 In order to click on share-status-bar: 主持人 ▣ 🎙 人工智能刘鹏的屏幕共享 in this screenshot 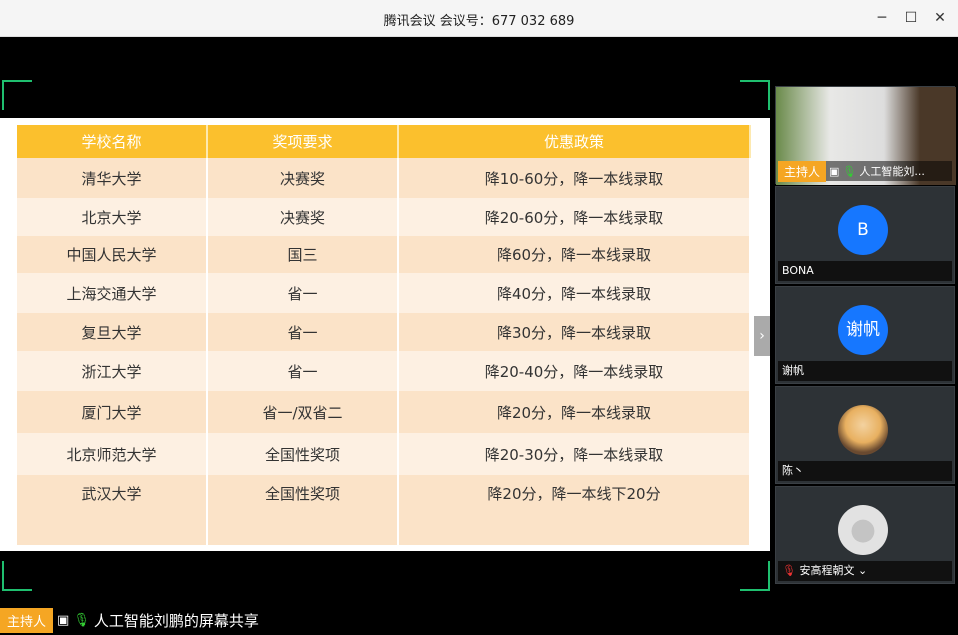, I will do `click(129, 620)`.